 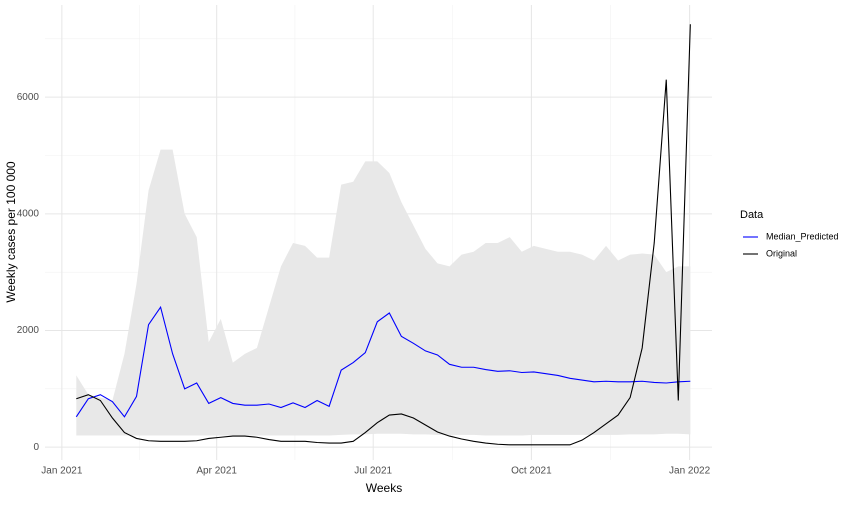 I want to click on x-axis-title: Weeks, so click(x=384, y=488).